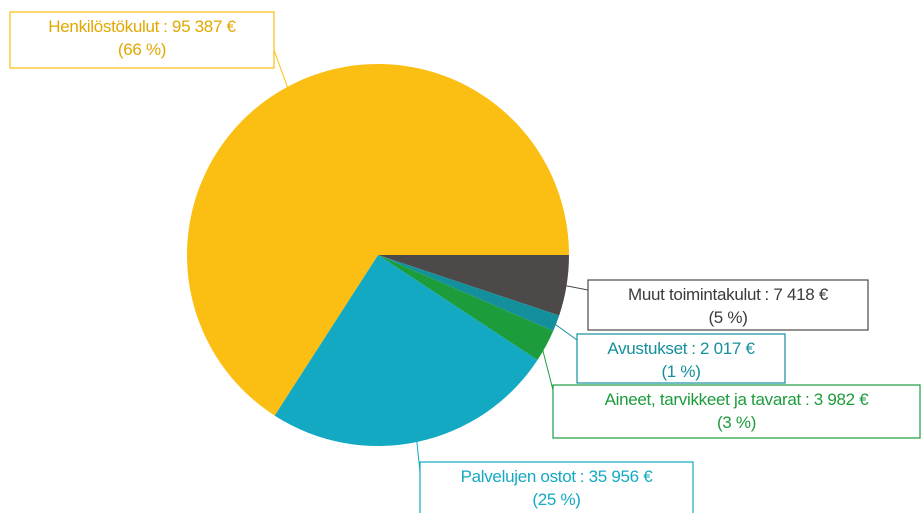  What do you see at coordinates (694, 294) in the screenshot?
I see `category-name: Muut toimintakulut` at bounding box center [694, 294].